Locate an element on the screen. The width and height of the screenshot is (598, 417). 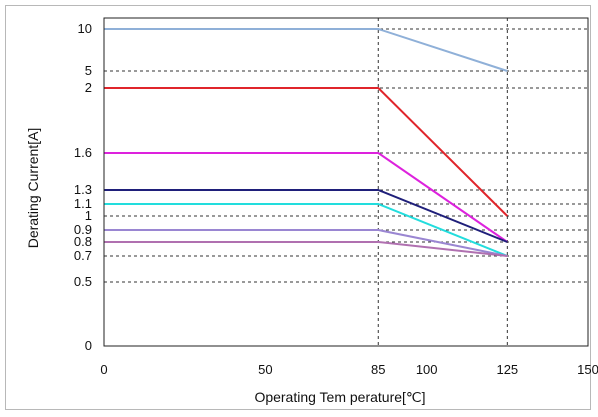
y-tick-label-1: 0.5 is located at coordinates (83, 281).